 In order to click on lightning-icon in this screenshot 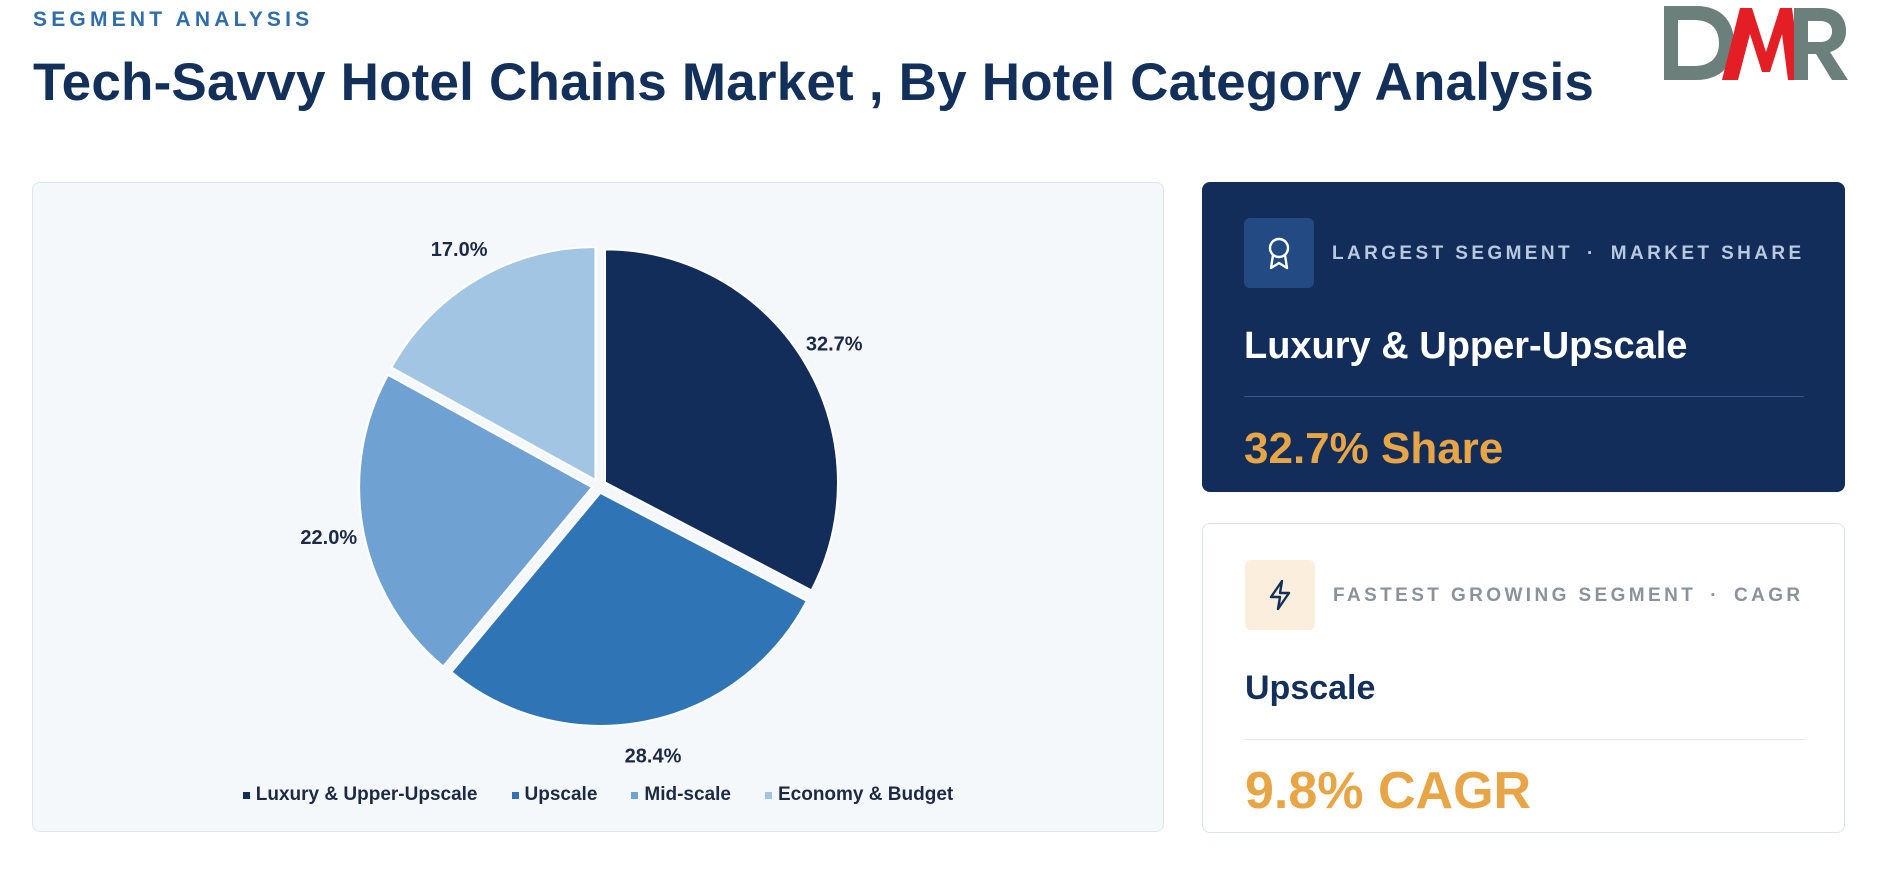, I will do `click(1280, 595)`.